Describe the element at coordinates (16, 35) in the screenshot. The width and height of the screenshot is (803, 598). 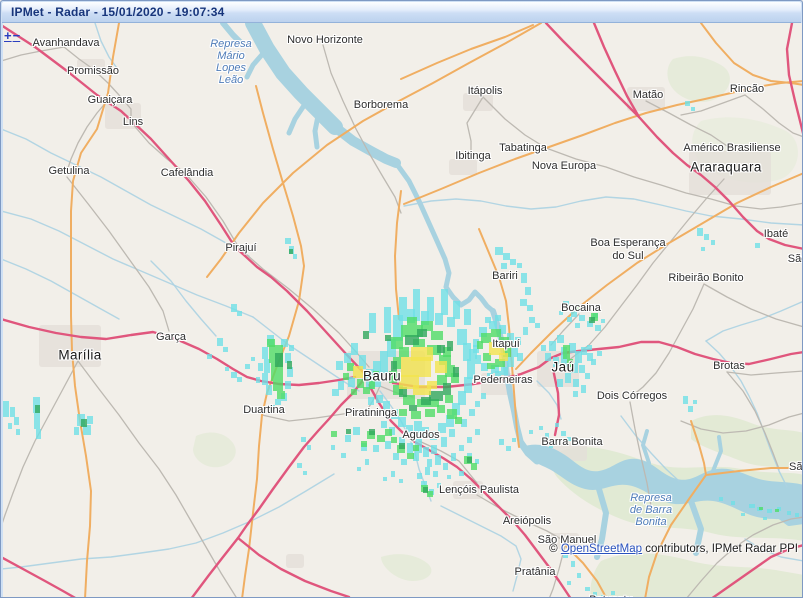
I see `zoom-out-button: −` at that location.